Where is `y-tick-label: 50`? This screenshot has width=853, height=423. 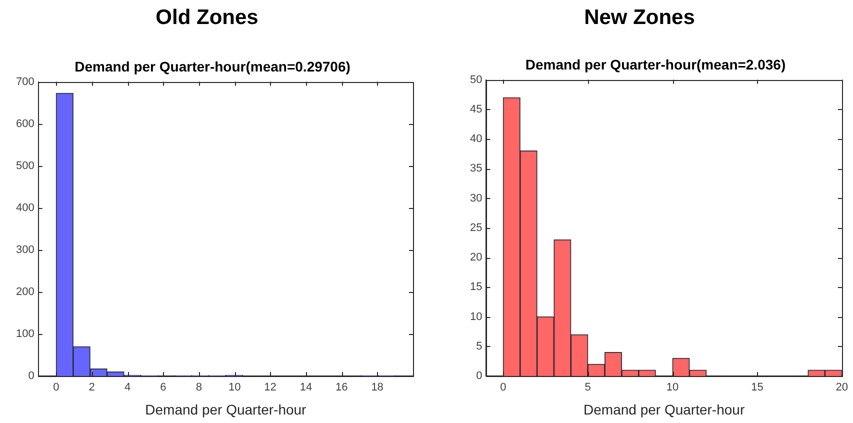
y-tick-label: 50 is located at coordinates (476, 80).